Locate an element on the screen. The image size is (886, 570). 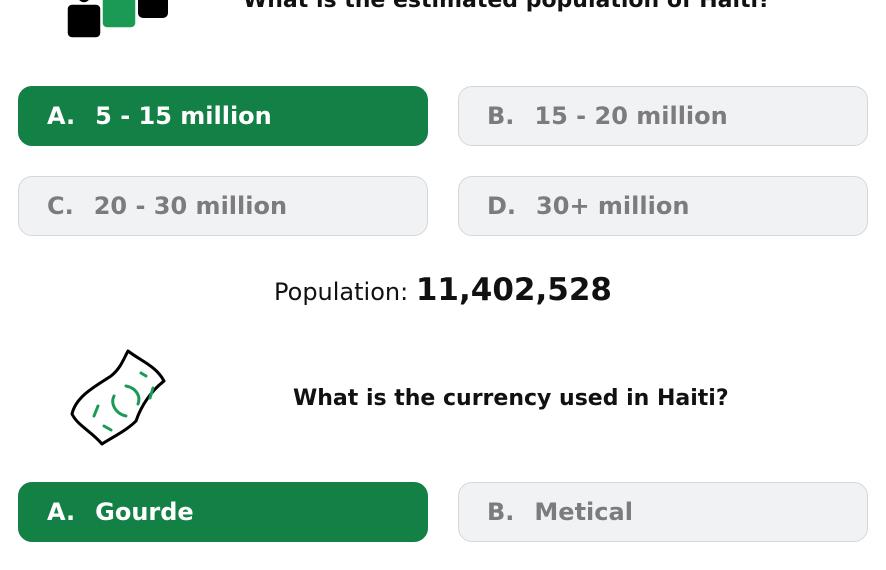
option-b: B. Metical is located at coordinates (663, 512).